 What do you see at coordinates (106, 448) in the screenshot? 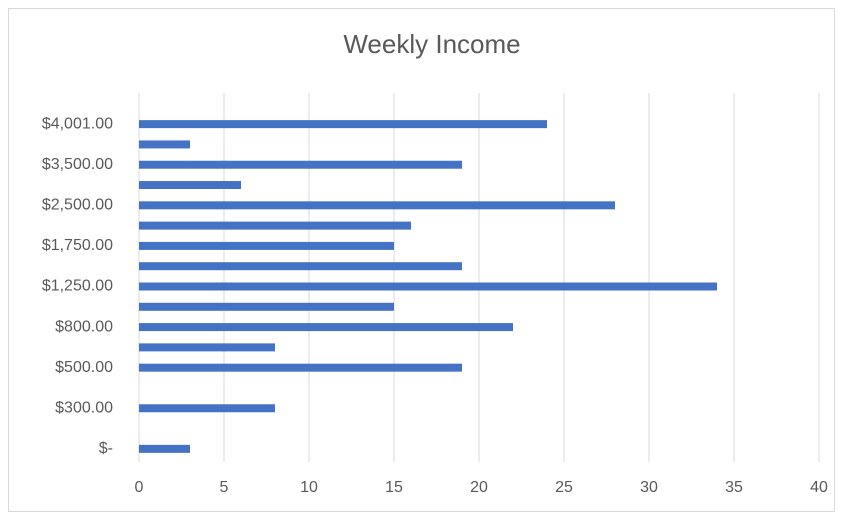
I see `y-tick-label: $-` at bounding box center [106, 448].